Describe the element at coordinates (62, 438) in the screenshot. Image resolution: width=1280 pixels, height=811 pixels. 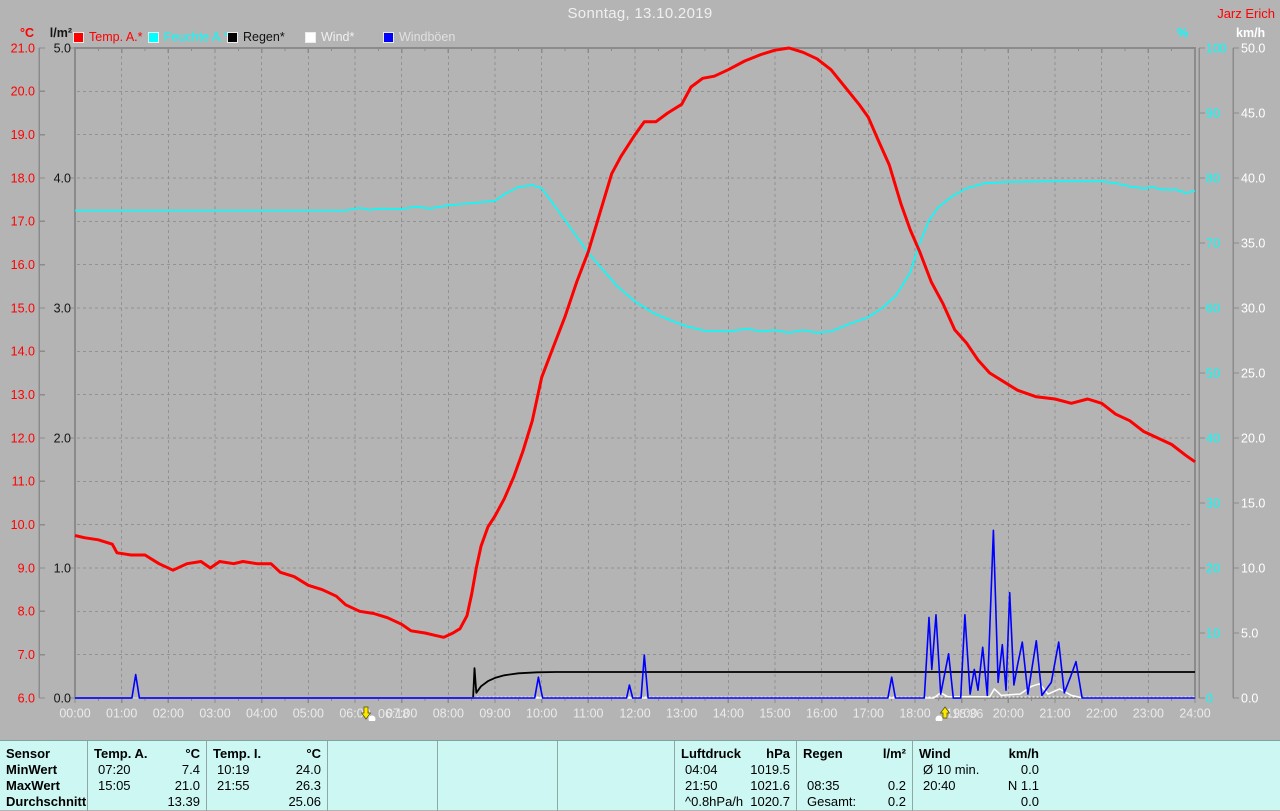
I see `rain-tick-label: 2.0` at that location.